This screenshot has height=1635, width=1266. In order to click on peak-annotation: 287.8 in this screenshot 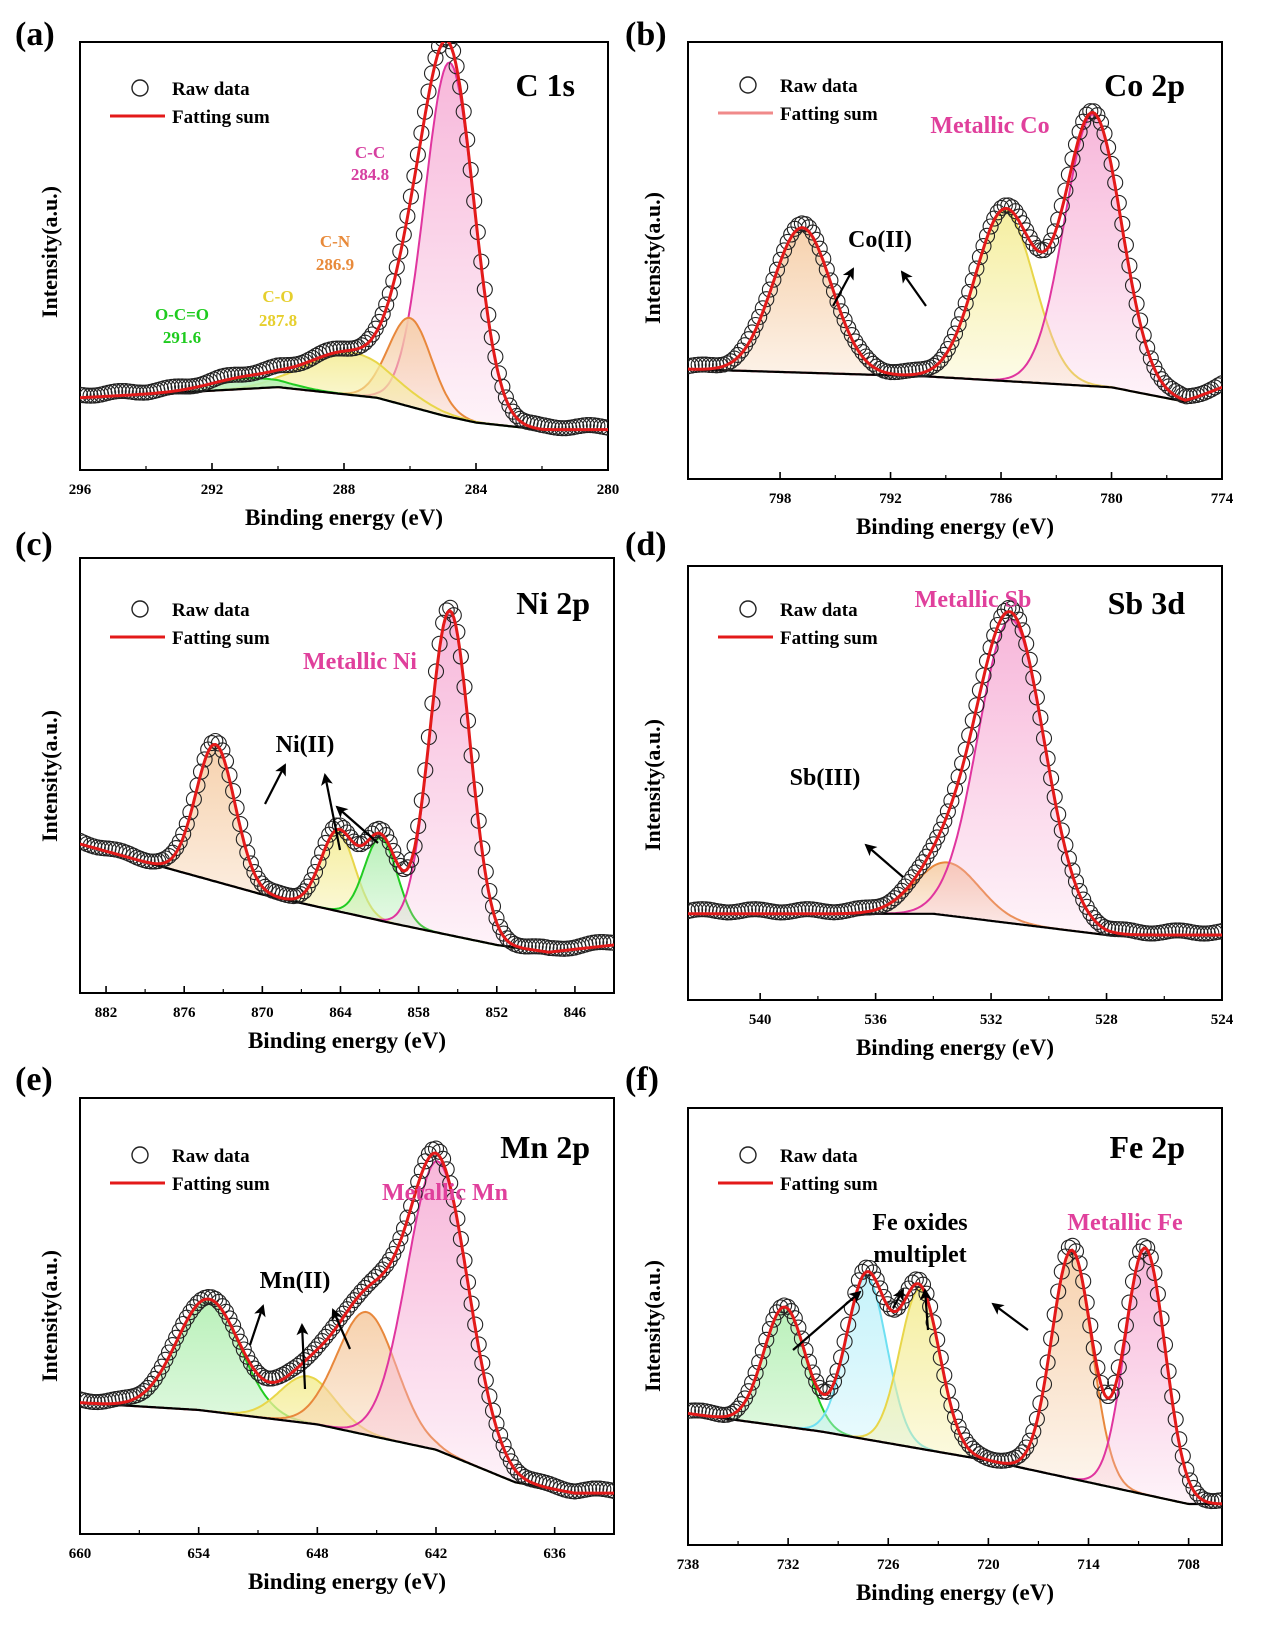, I will do `click(278, 320)`.